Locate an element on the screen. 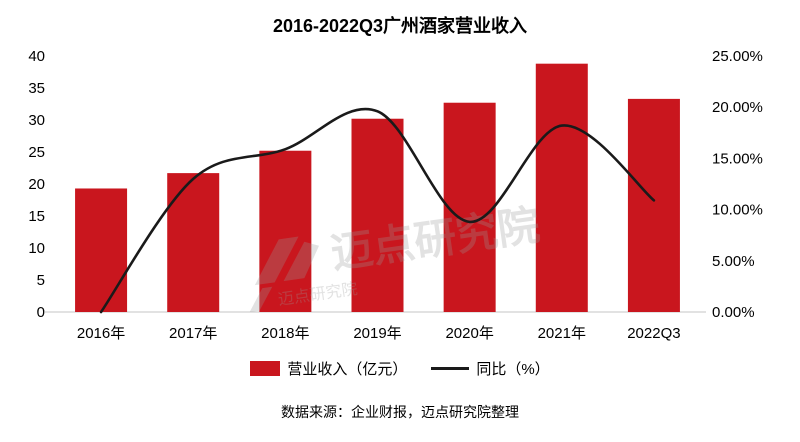 This screenshot has width=800, height=442. x-axis-category: 2016年 is located at coordinates (101, 333).